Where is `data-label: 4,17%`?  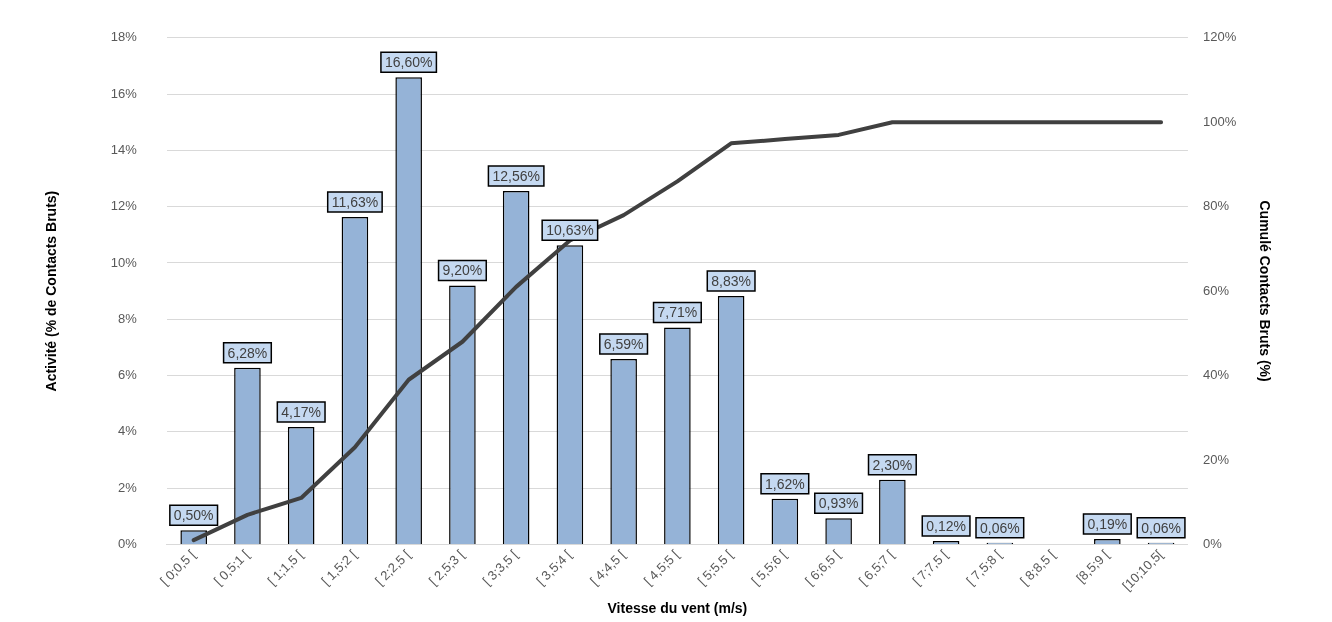 data-label: 4,17% is located at coordinates (301, 411).